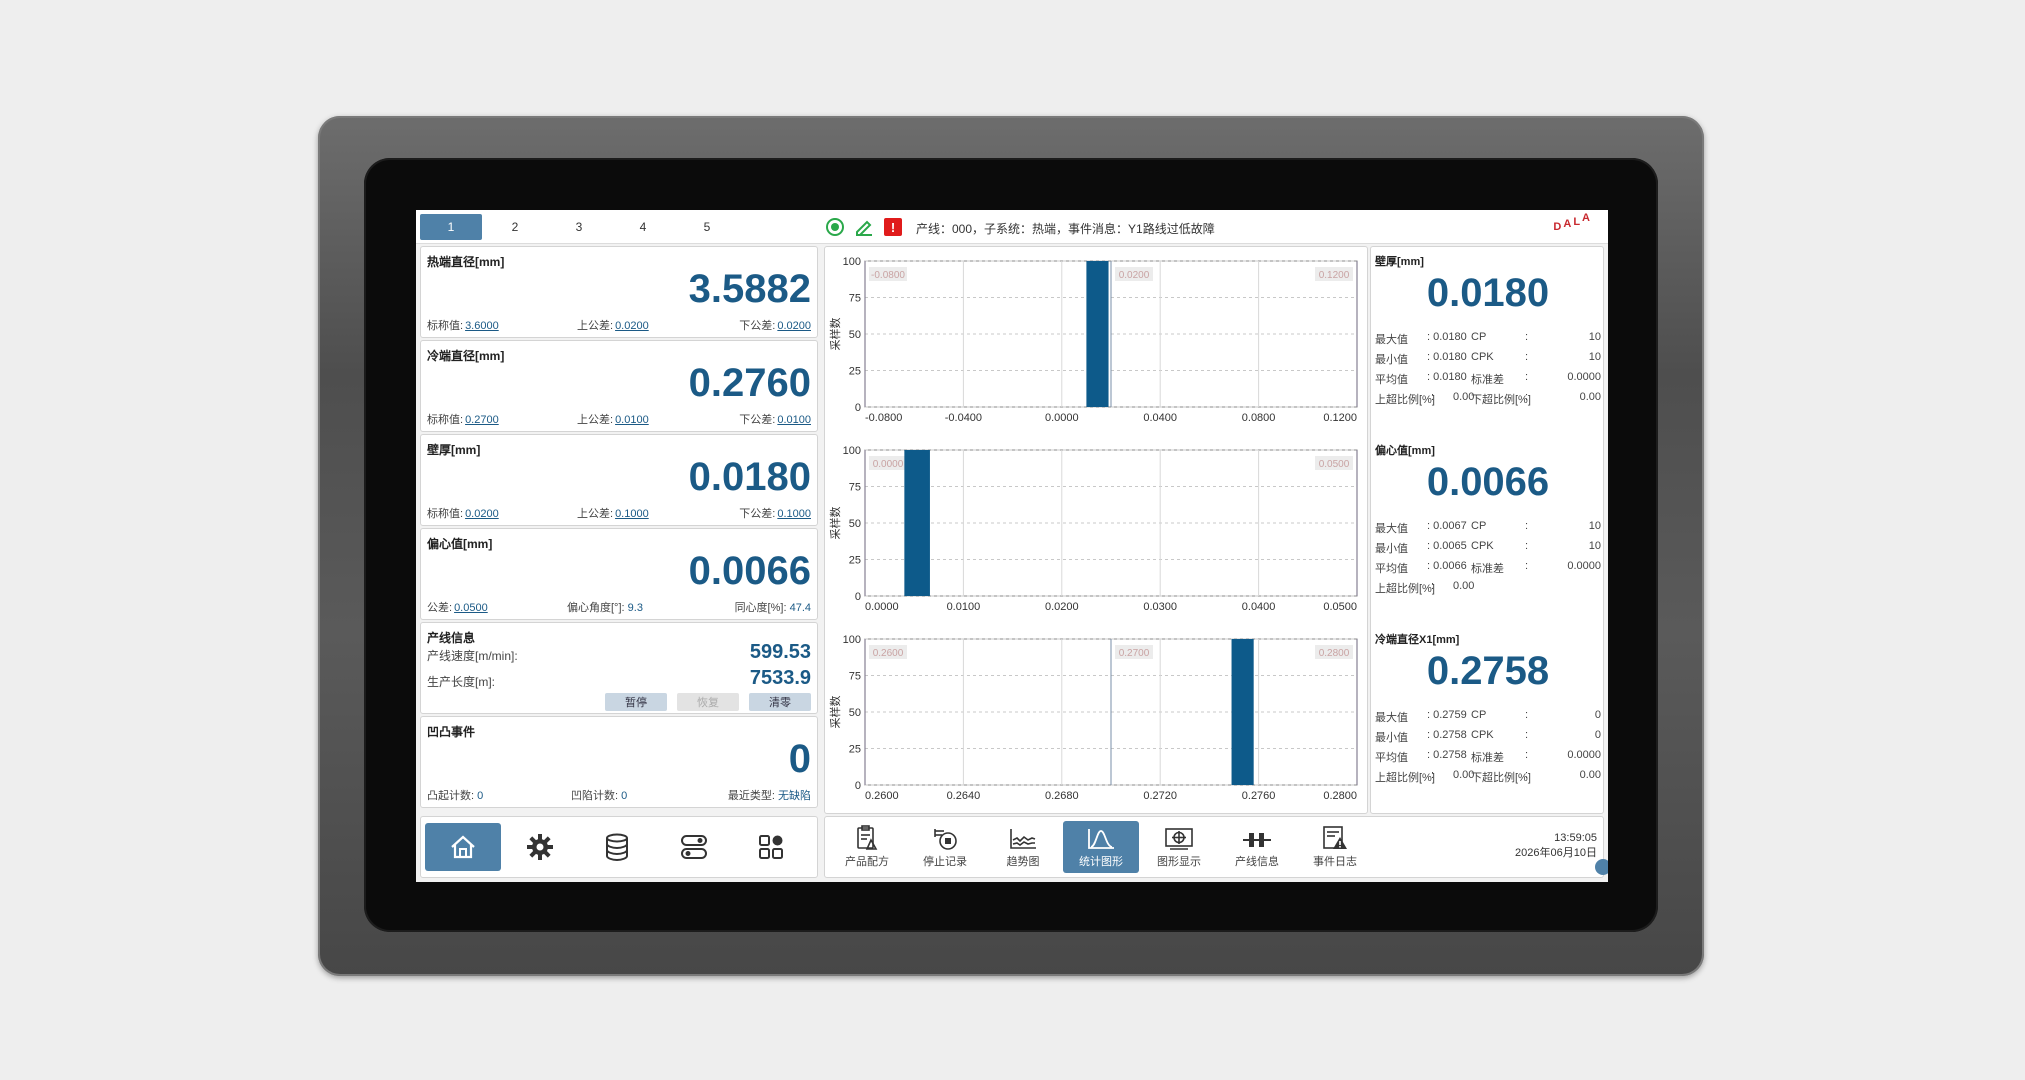 Image resolution: width=2025 pixels, height=1080 pixels. What do you see at coordinates (708, 702) in the screenshot?
I see `resume-button: 恢复` at bounding box center [708, 702].